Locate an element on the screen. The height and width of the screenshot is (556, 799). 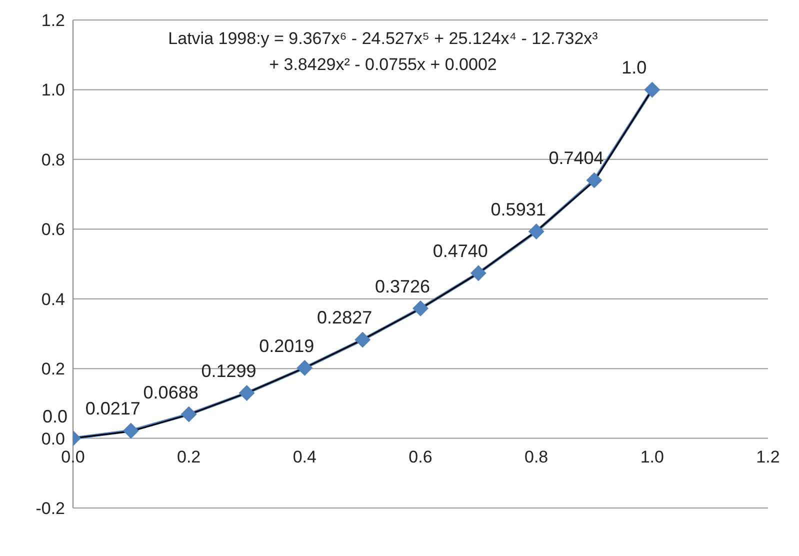
x-tick-label: 1.2 is located at coordinates (768, 456).